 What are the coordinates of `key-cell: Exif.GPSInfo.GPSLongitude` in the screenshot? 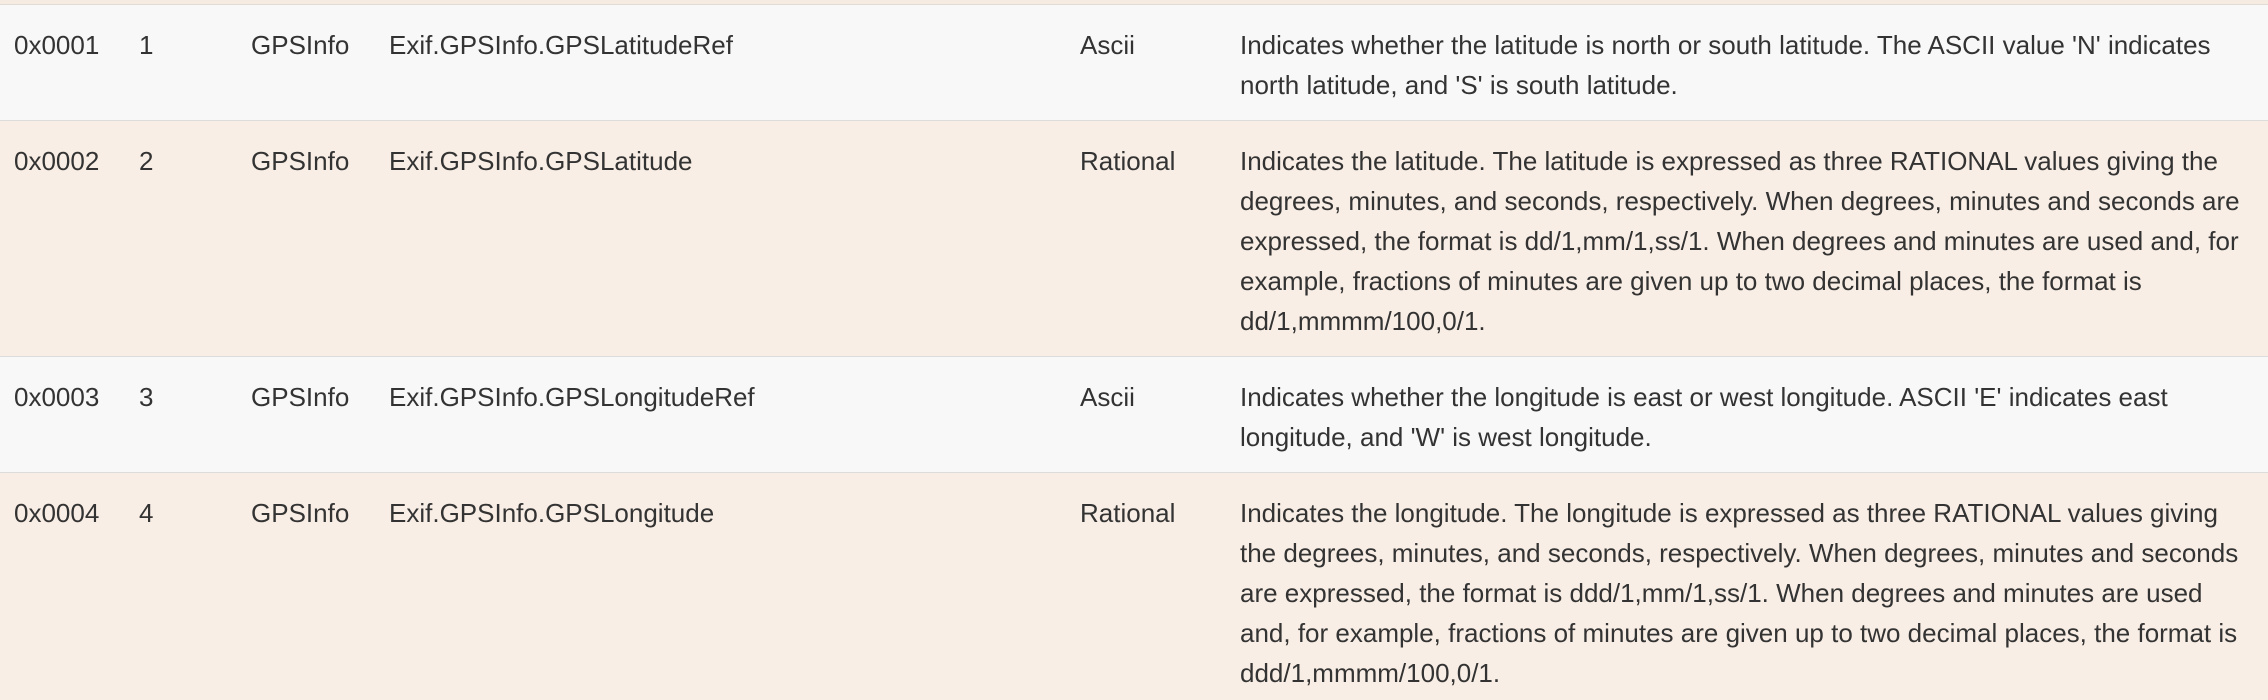 It's located at (734, 586).